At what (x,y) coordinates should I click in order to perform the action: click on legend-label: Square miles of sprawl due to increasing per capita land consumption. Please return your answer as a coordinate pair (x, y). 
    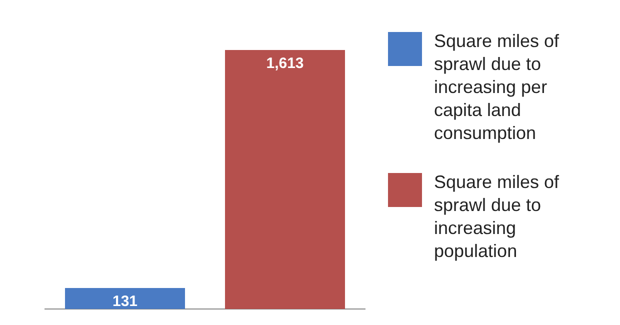
    Looking at the image, I should click on (497, 87).